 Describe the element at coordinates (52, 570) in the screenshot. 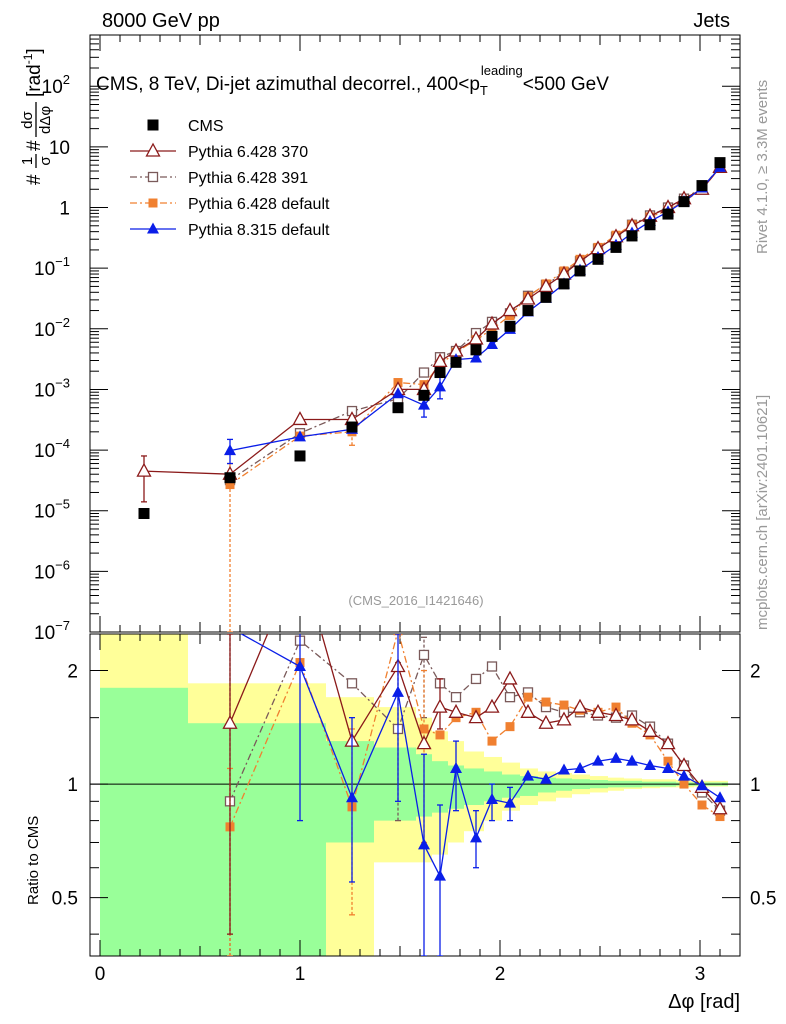

I see `main-y-tick-label: 10⁻⁶` at that location.